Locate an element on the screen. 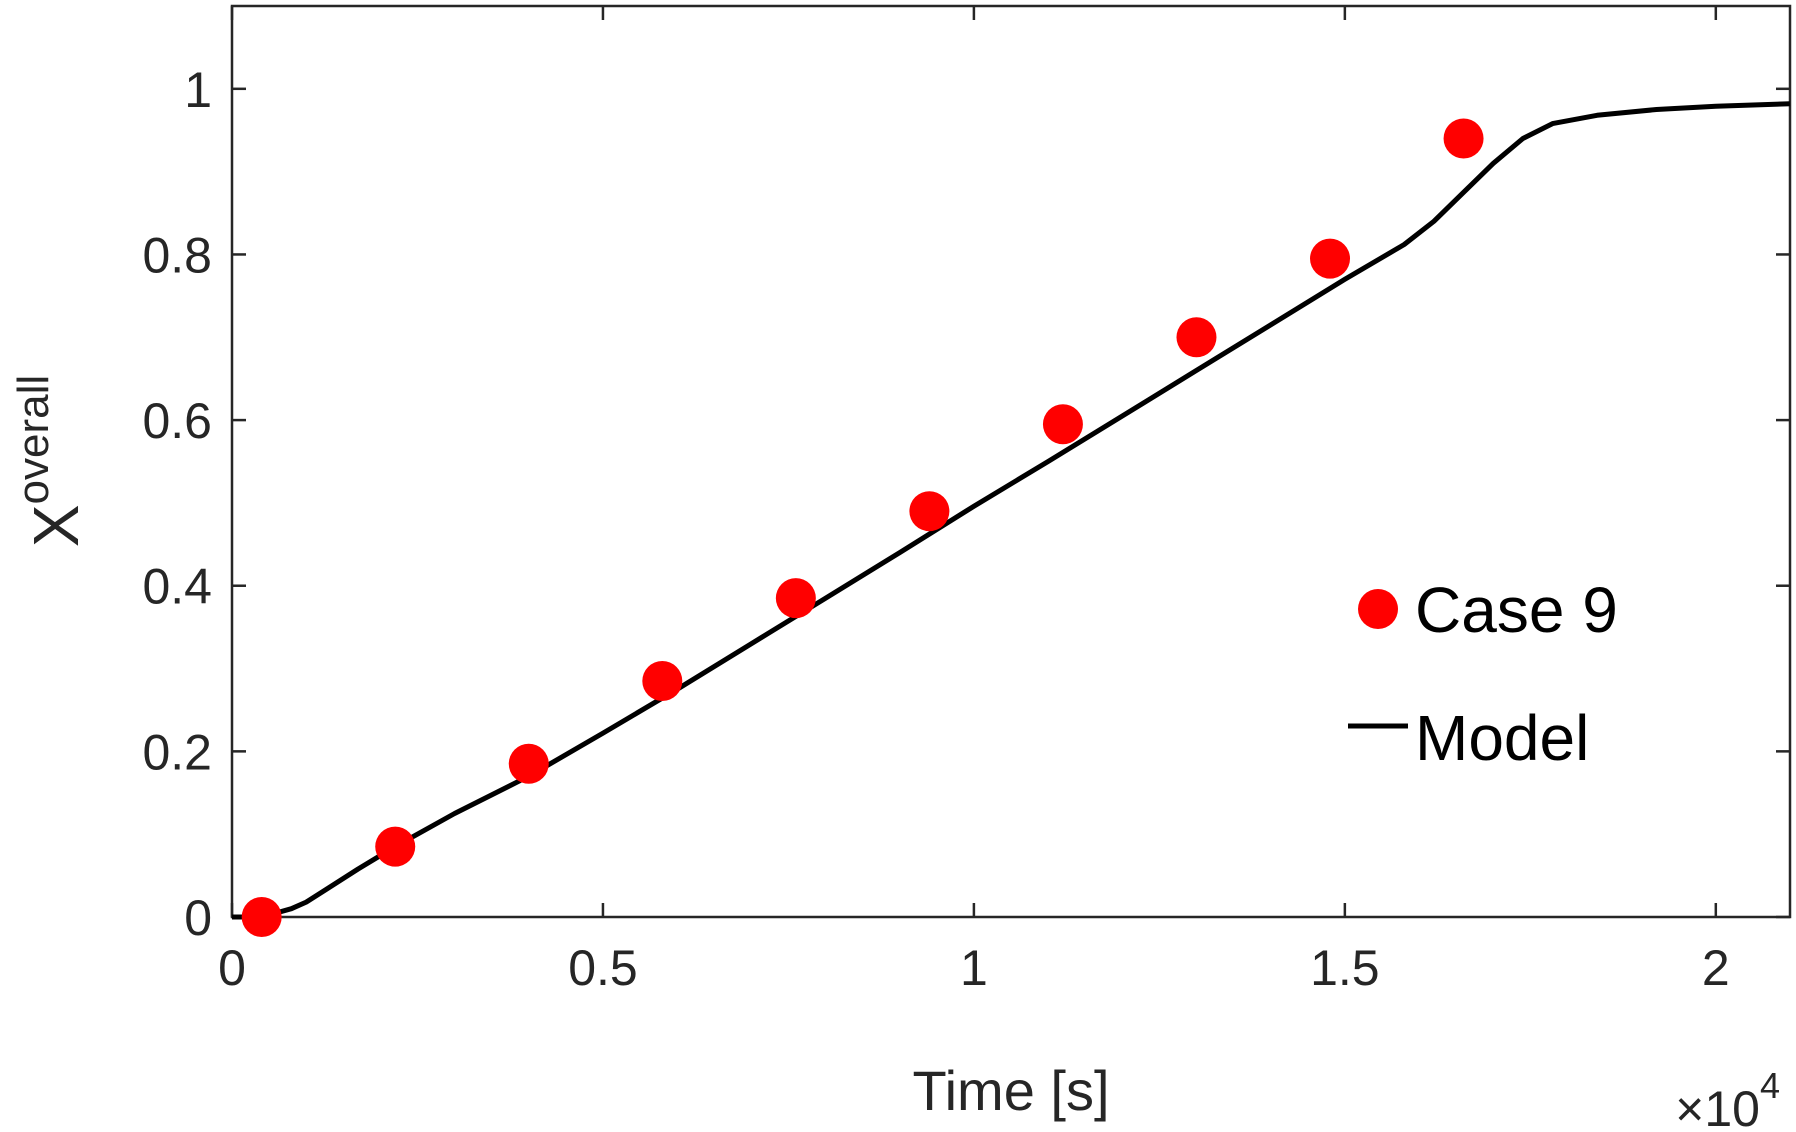  x-multiplier-base: ×10 is located at coordinates (1717, 1106).